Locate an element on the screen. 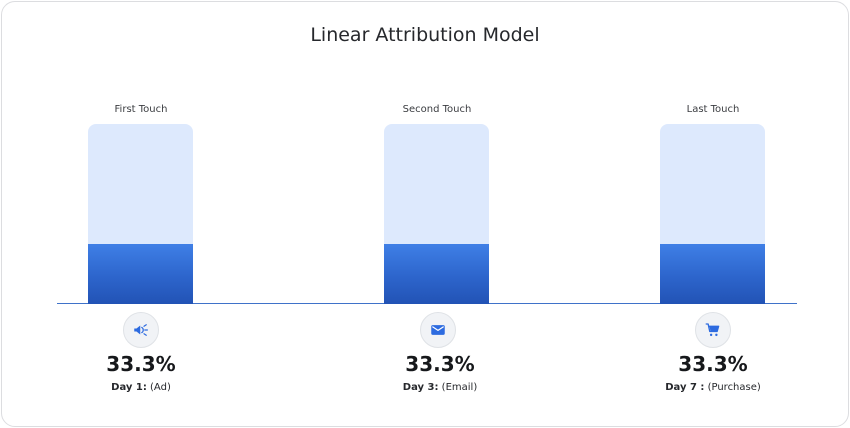  category-label-last-touch: Last Touch is located at coordinates (713, 109).